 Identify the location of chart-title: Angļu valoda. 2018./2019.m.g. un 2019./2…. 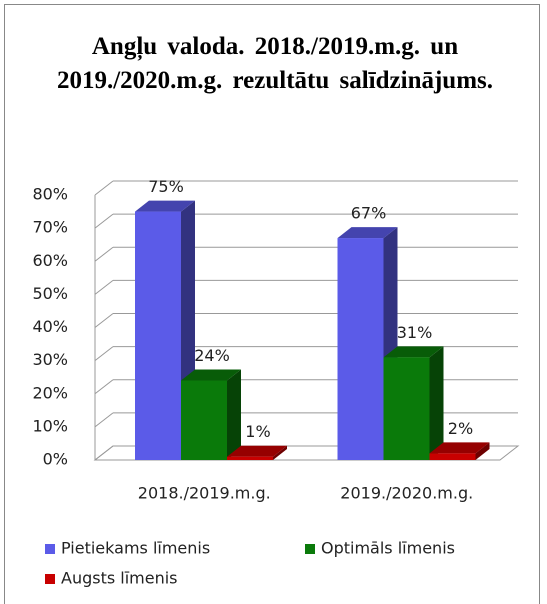
(274, 63).